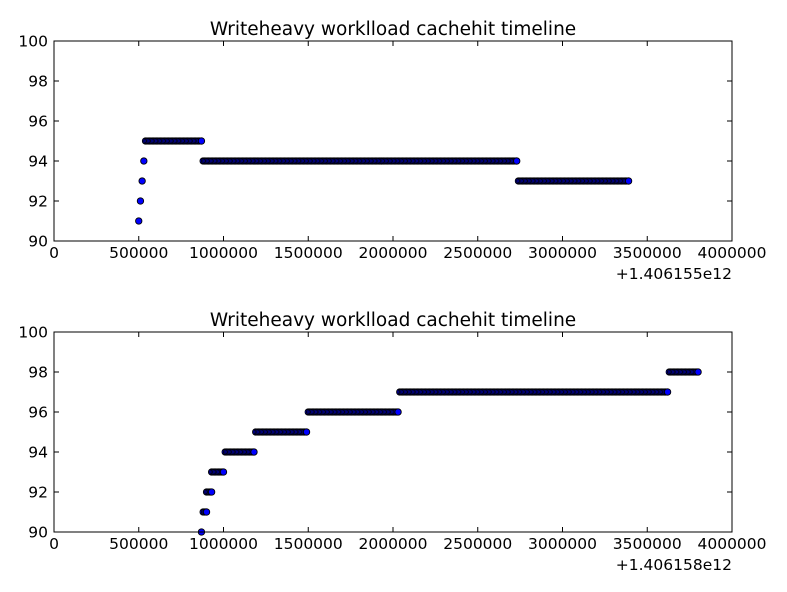 The width and height of the screenshot is (787, 592). I want to click on x-offset-label: +1.406158e12, so click(674, 565).